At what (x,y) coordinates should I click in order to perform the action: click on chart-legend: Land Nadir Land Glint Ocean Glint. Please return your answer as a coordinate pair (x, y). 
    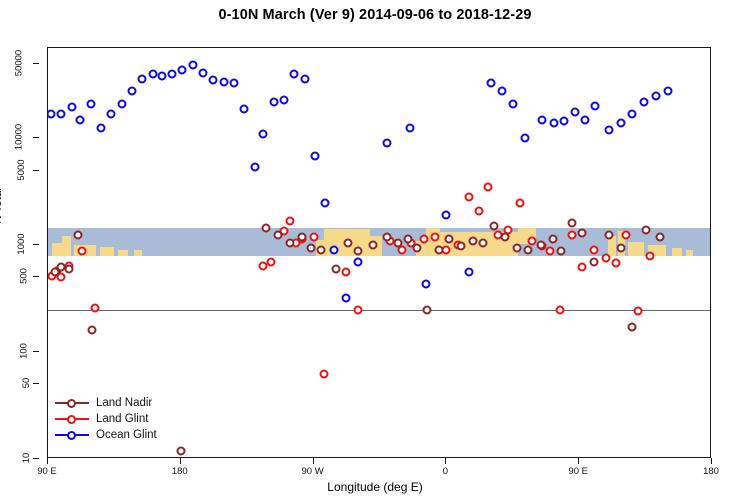
    Looking at the image, I should click on (106, 419).